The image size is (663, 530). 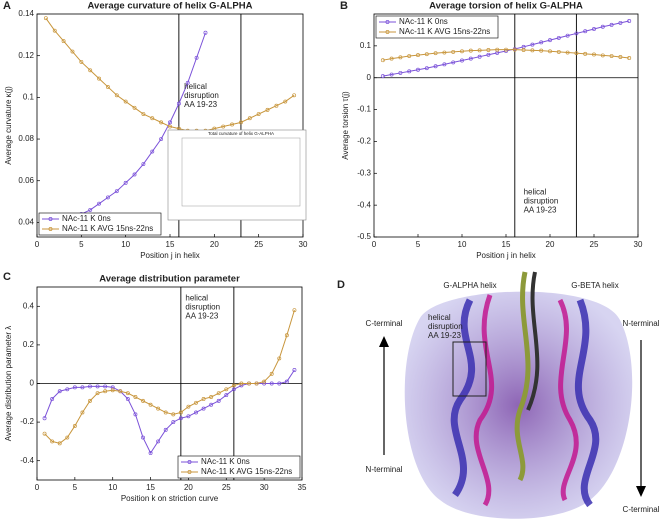 I want to click on terminal-label: C-terminal, so click(x=384, y=323).